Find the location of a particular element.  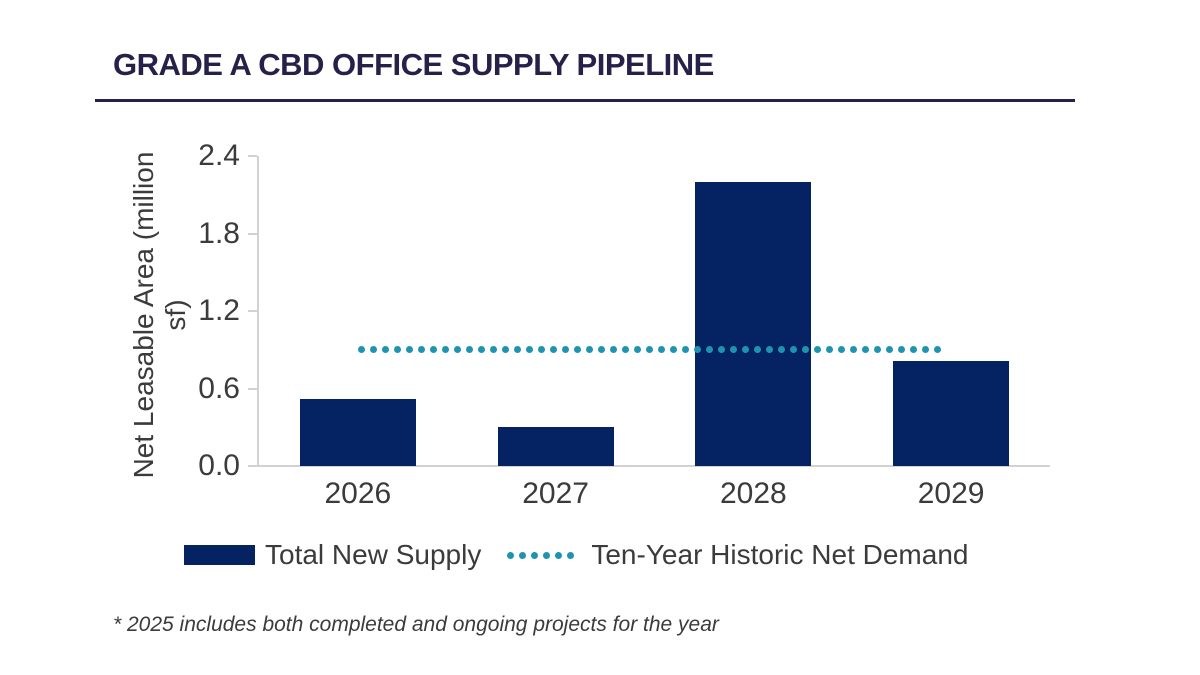

y-axis-line is located at coordinates (258, 311).